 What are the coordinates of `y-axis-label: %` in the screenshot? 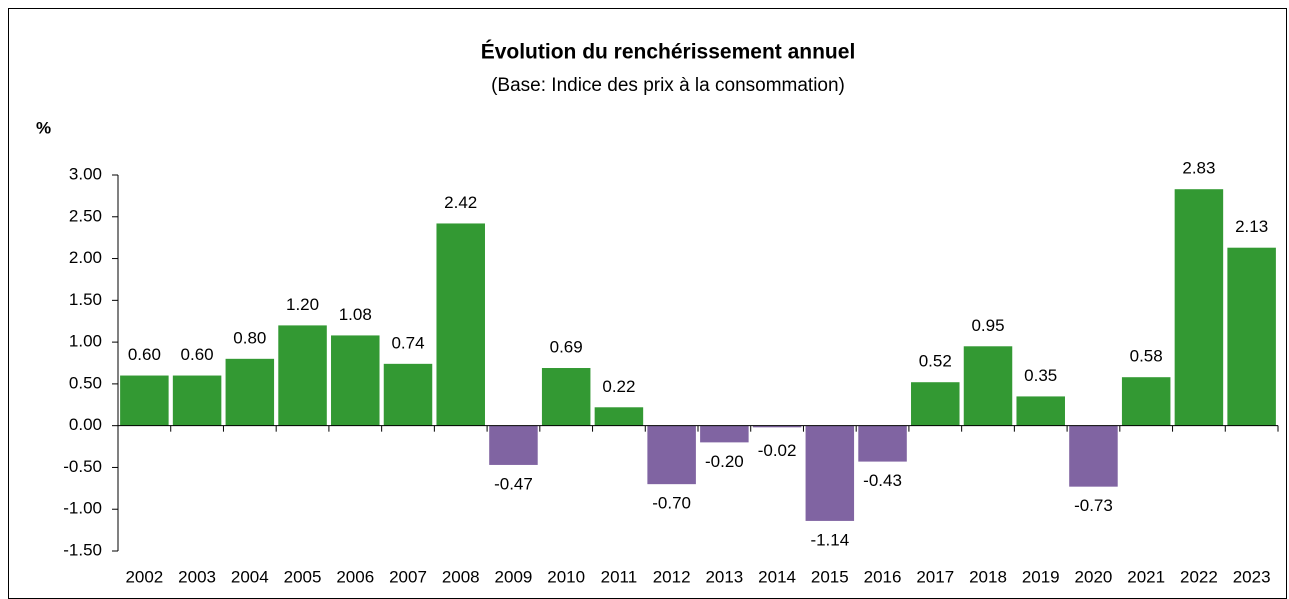 It's located at (43, 127).